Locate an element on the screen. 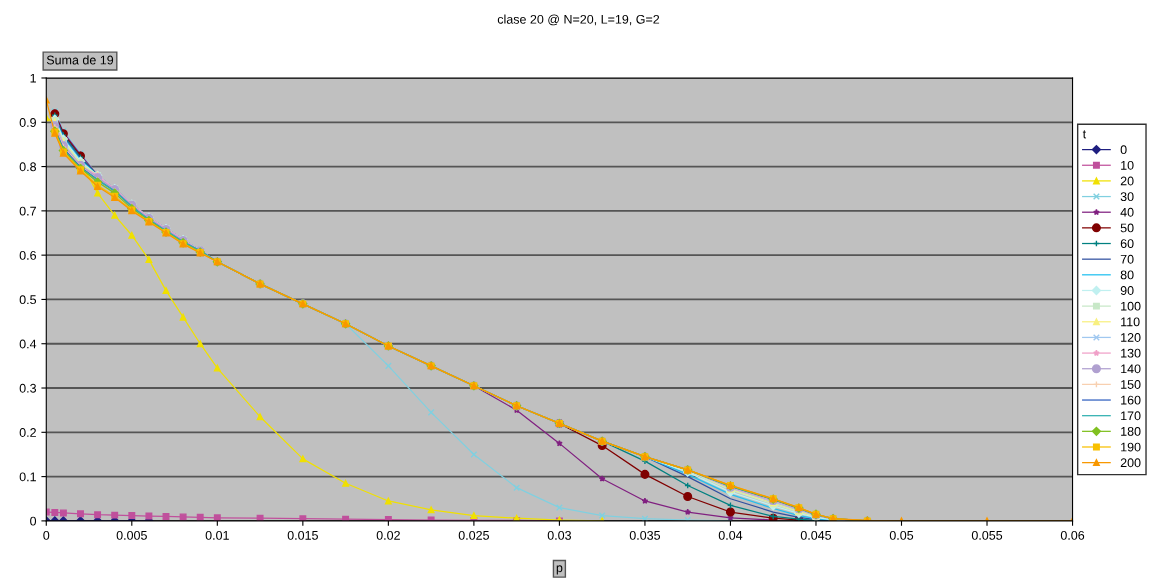 The height and width of the screenshot is (582, 1157). legend-label: 190 is located at coordinates (1131, 447).